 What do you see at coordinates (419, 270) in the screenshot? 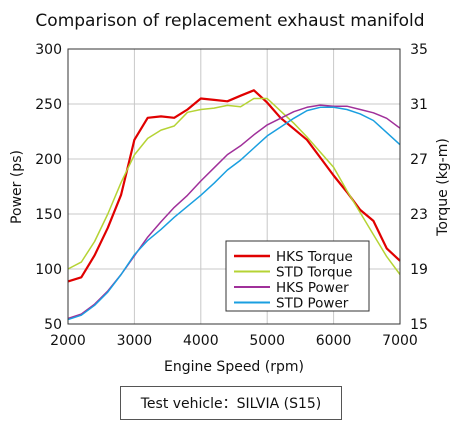
I see `y-tick-label-right: 19` at bounding box center [419, 270].